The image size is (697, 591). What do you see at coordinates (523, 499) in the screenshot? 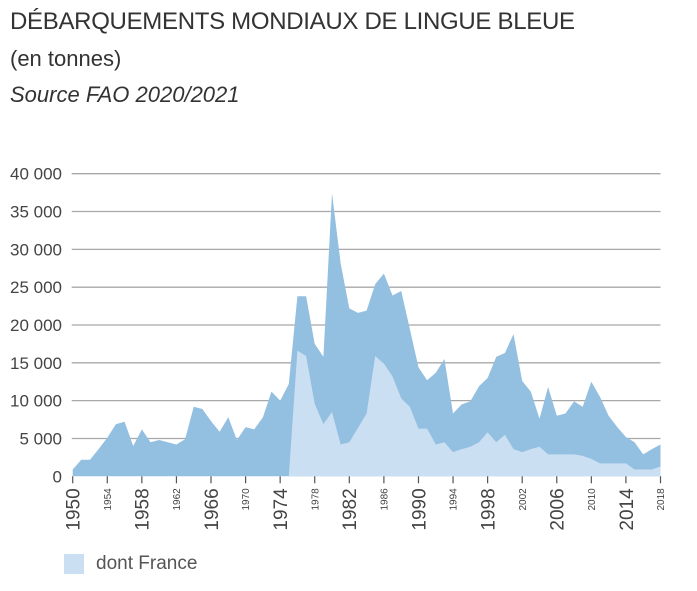
I see `x-tick-label-minor: 2002` at bounding box center [523, 499].